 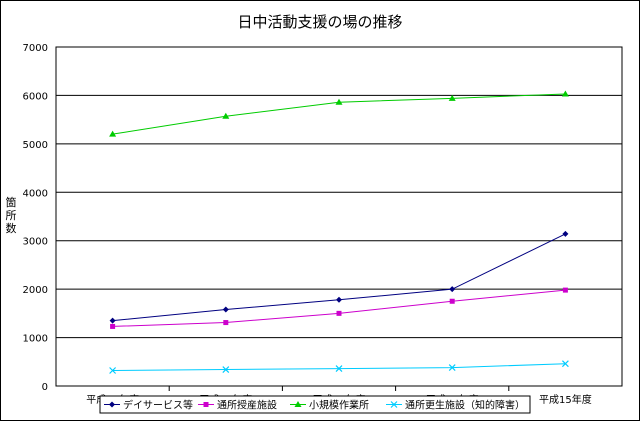 I want to click on y-tick-label: 6000, so click(x=35, y=96).